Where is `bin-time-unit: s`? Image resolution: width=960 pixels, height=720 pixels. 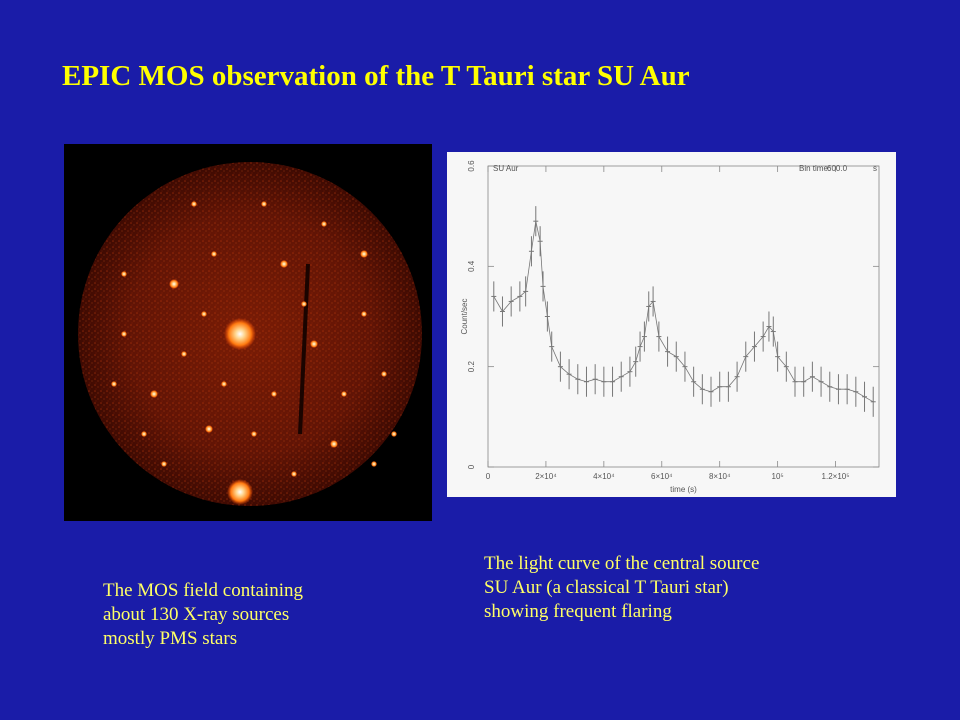 bin-time-unit: s is located at coordinates (875, 168).